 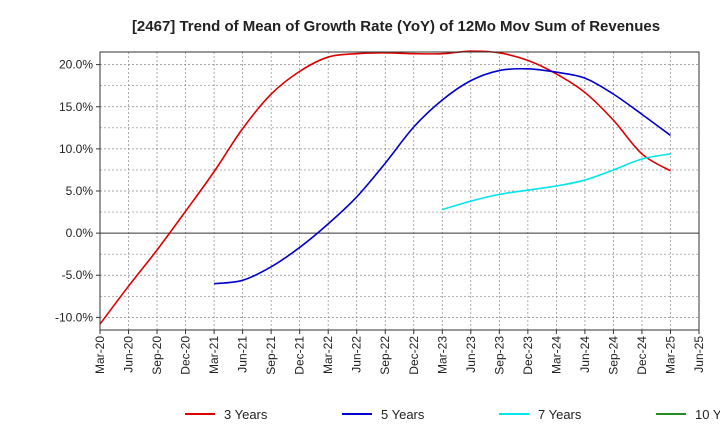 What do you see at coordinates (74, 317) in the screenshot?
I see `y-tick-label: -10.0%` at bounding box center [74, 317].